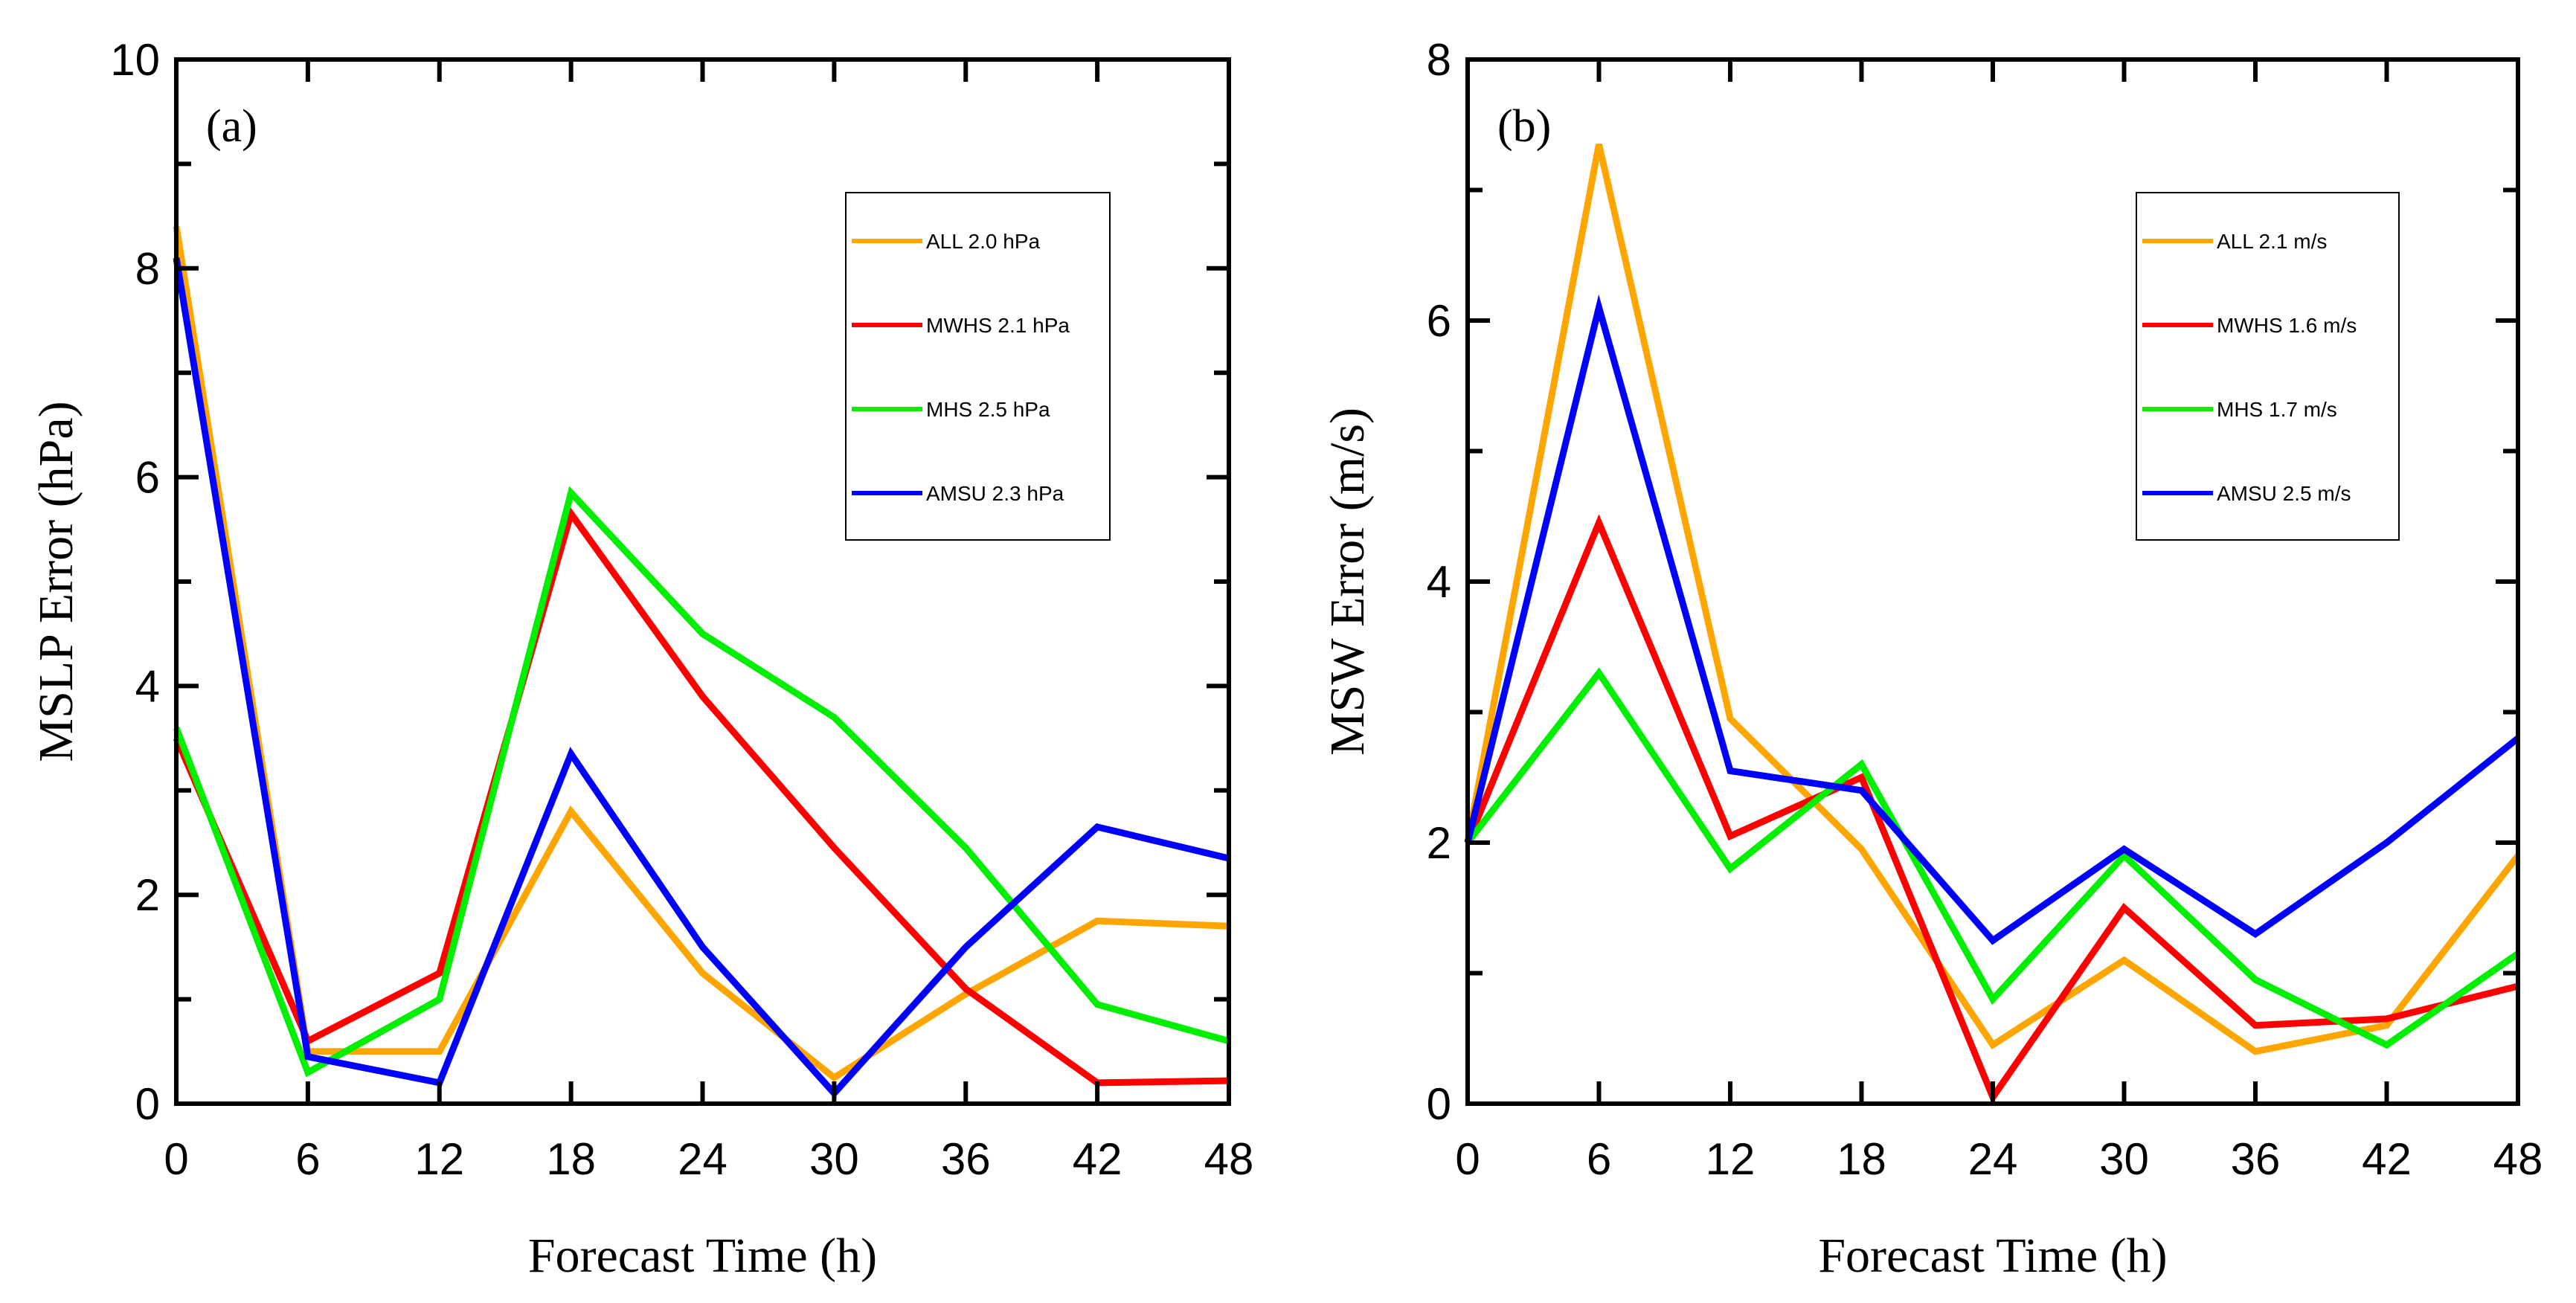 The height and width of the screenshot is (1303, 2576). Describe the element at coordinates (983, 241) in the screenshot. I see `legend-label-all: ALL 2.0 hPa` at that location.